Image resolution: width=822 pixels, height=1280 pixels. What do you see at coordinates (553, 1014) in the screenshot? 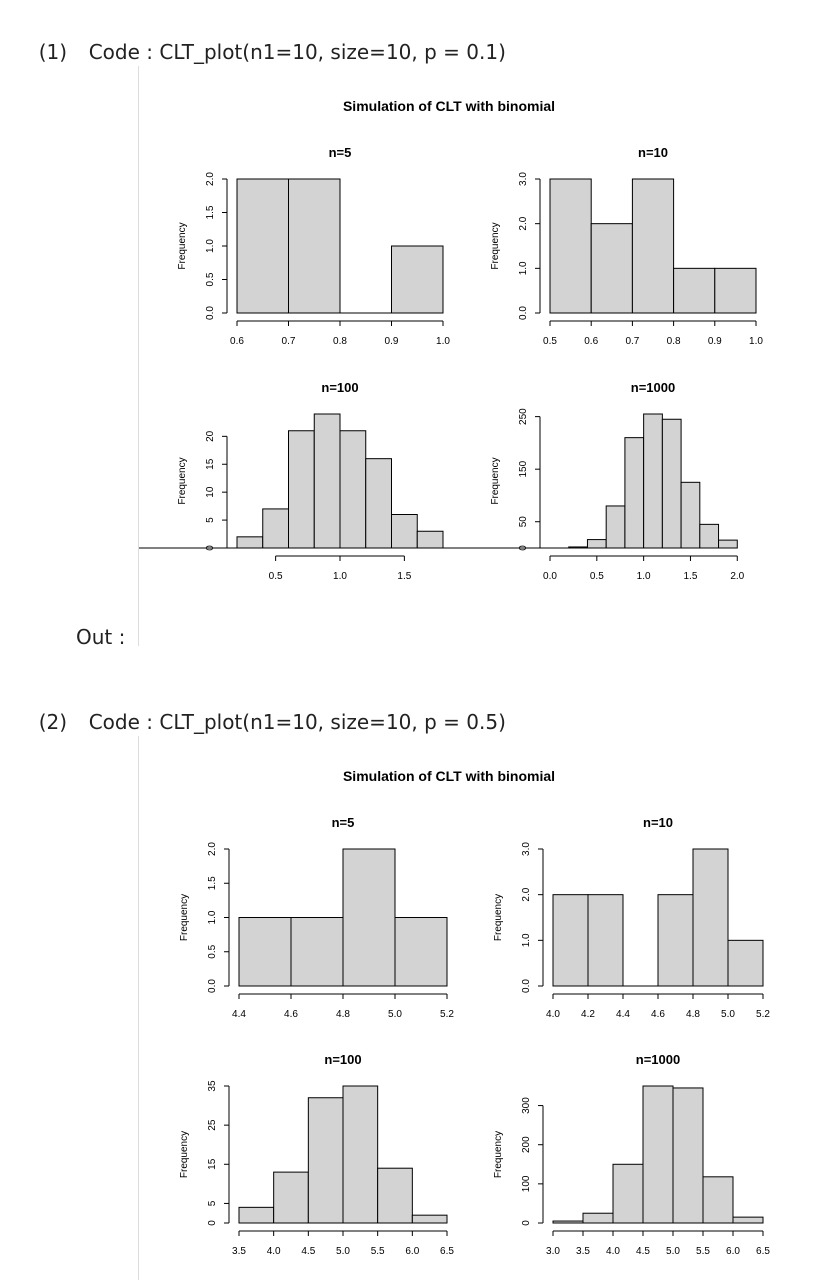
I see `x-tick-label: 4.0` at bounding box center [553, 1014].